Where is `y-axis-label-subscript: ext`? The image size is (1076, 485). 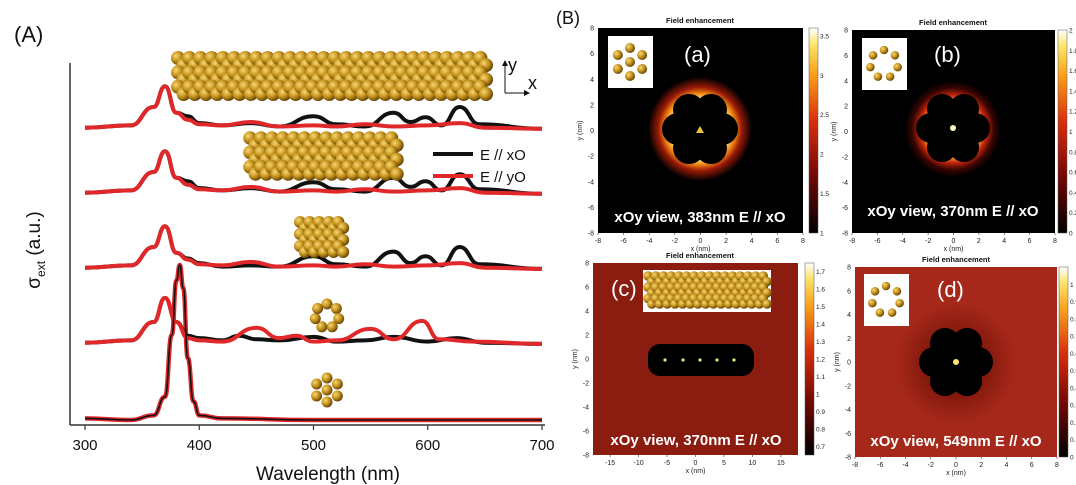 y-axis-label-subscript: ext is located at coordinates (41, 268).